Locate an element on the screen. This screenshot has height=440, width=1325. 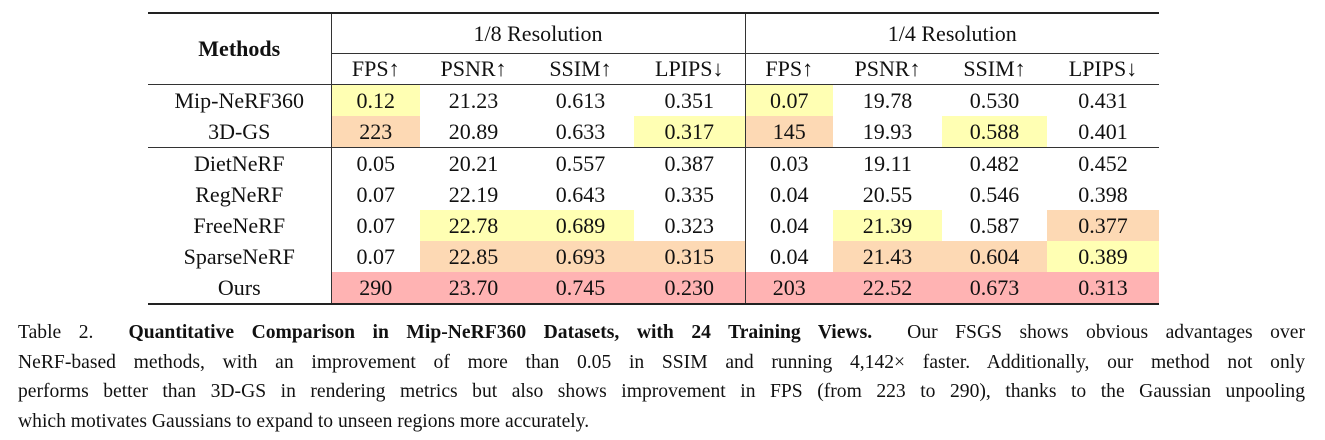
value-cell: 22.52 is located at coordinates (887, 288).